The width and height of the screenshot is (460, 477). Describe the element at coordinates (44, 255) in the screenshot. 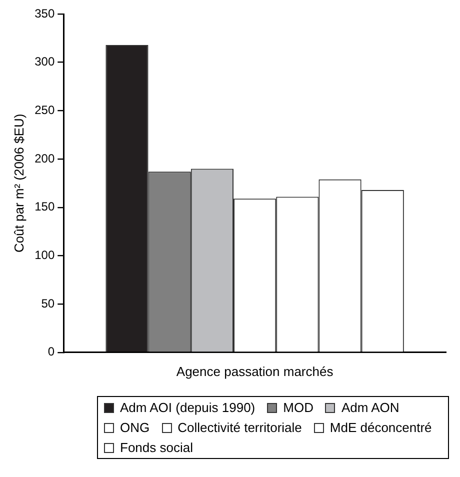

I see `y-tick-label: 100` at that location.